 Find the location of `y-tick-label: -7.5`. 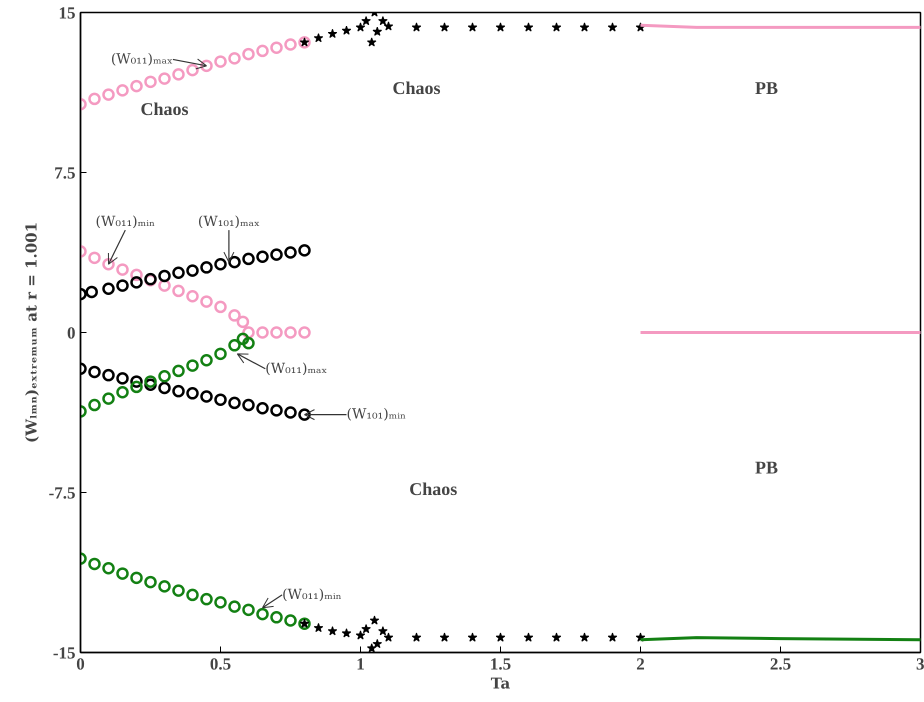

y-tick-label: -7.5 is located at coordinates (62, 493).